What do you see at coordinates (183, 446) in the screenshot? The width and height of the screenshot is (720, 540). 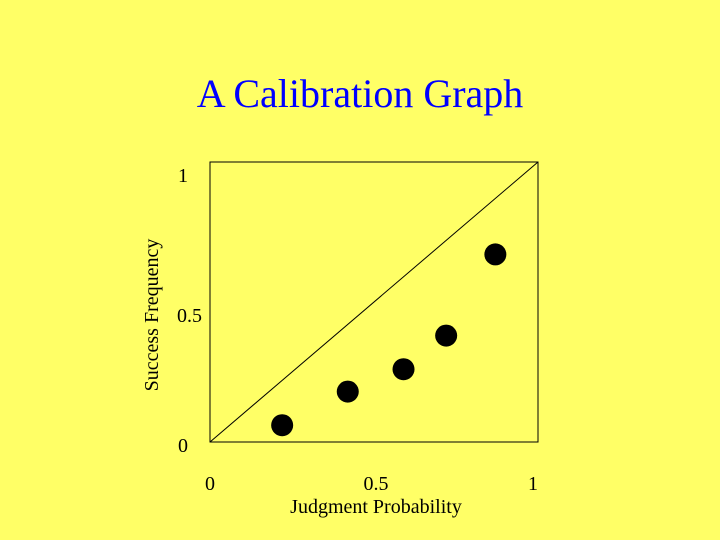 I see `y-tick-0: 0` at bounding box center [183, 446].